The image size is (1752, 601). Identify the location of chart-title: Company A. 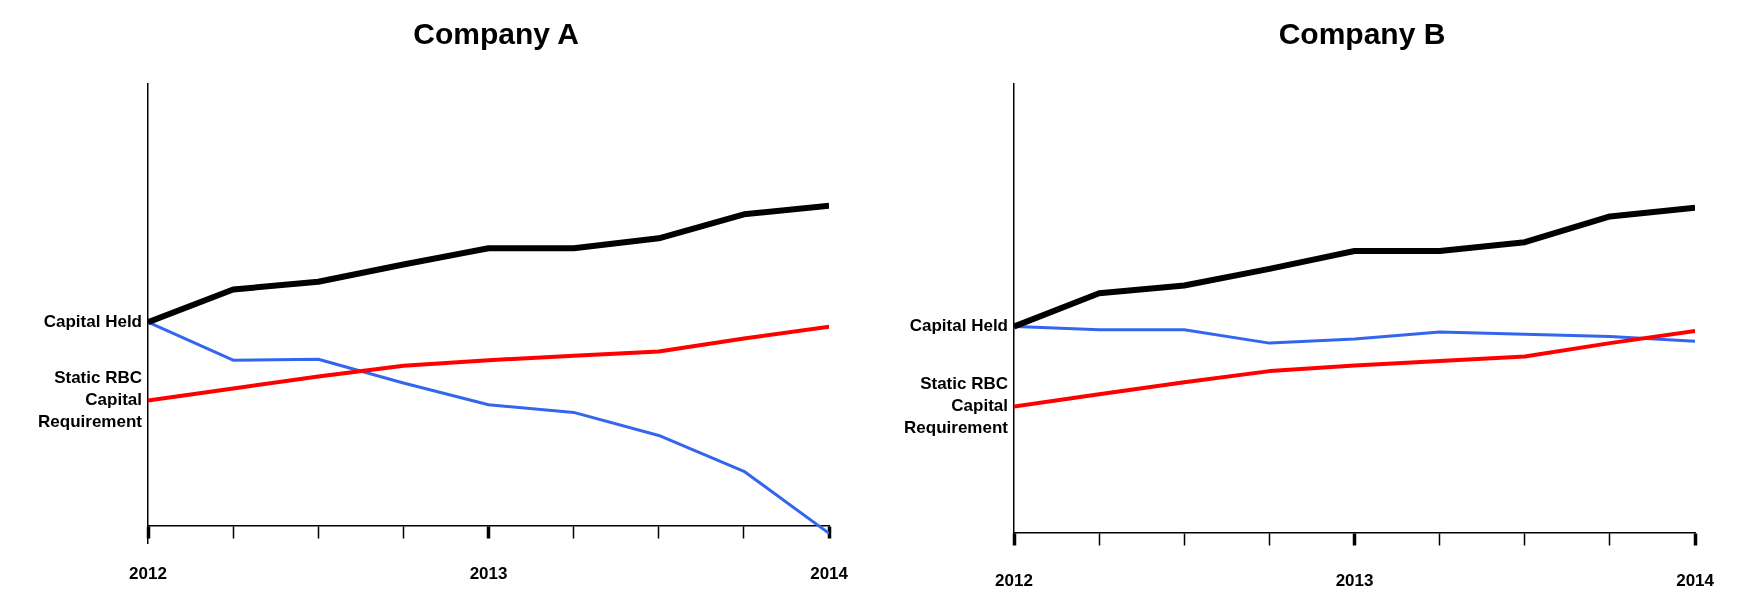
(496, 34).